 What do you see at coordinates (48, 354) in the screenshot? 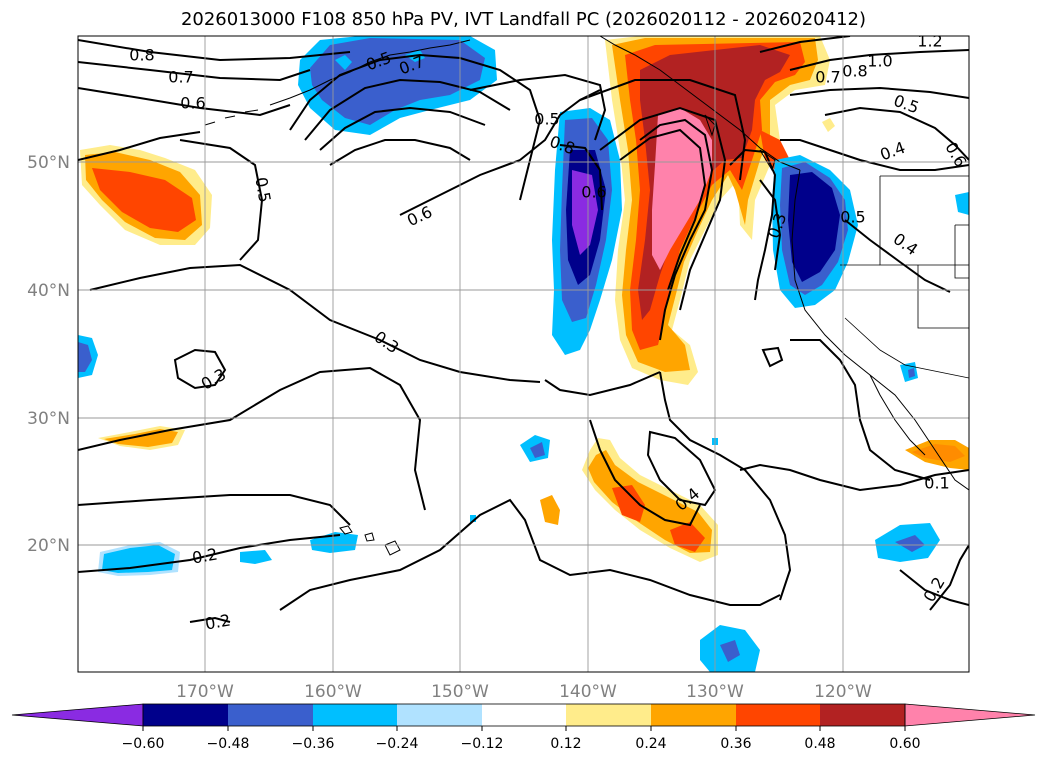
I see `lat-labels: 50°N 40°N 30°N 20°N` at bounding box center [48, 354].